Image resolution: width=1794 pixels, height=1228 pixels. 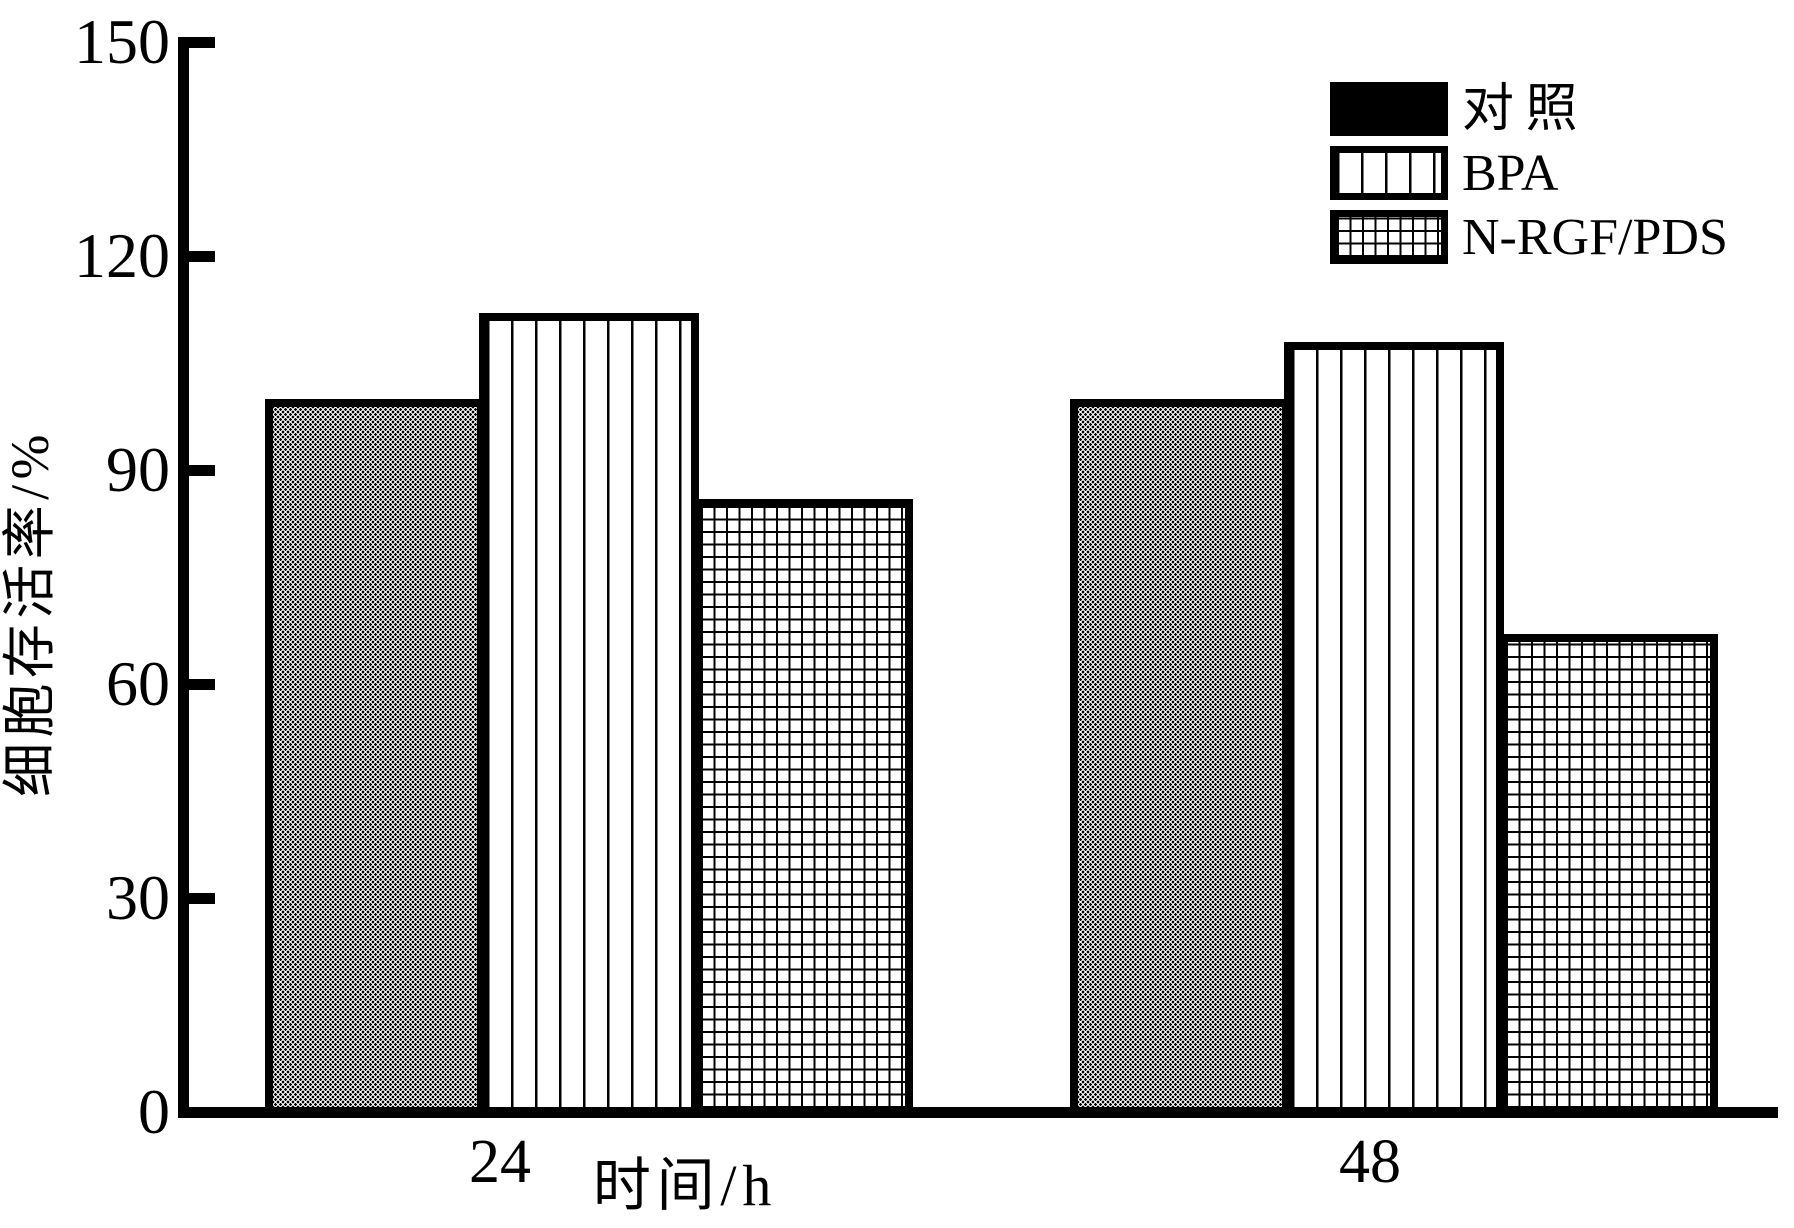 What do you see at coordinates (1510, 173) in the screenshot?
I see `legend-label-BPA: BPA` at bounding box center [1510, 173].